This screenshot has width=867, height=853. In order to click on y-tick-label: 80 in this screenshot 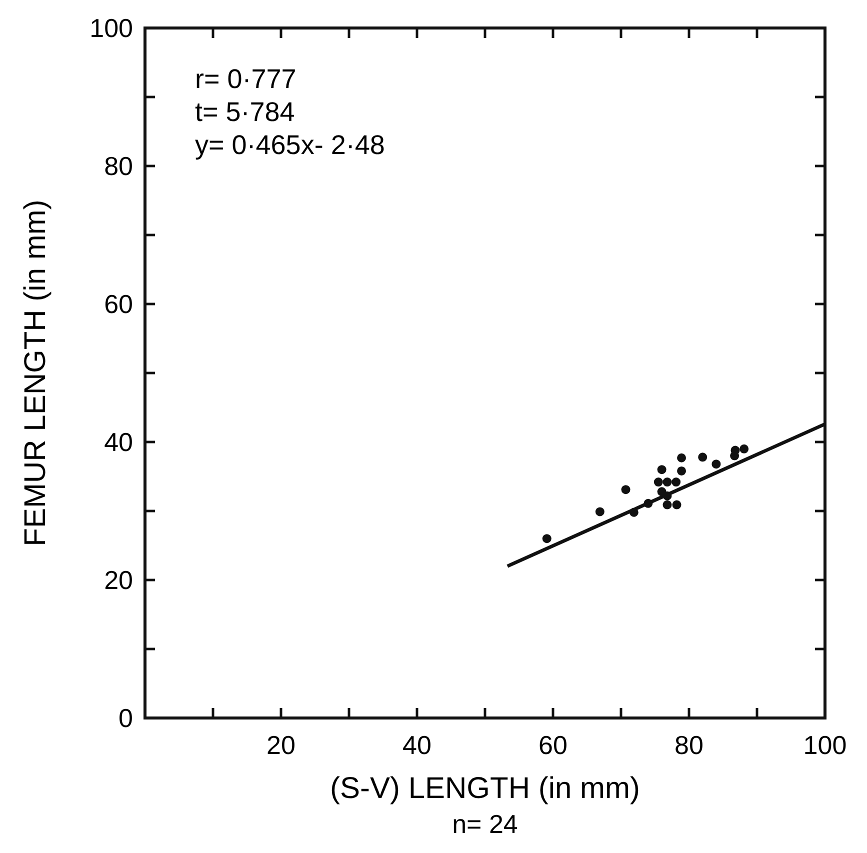, I will do `click(118, 166)`.